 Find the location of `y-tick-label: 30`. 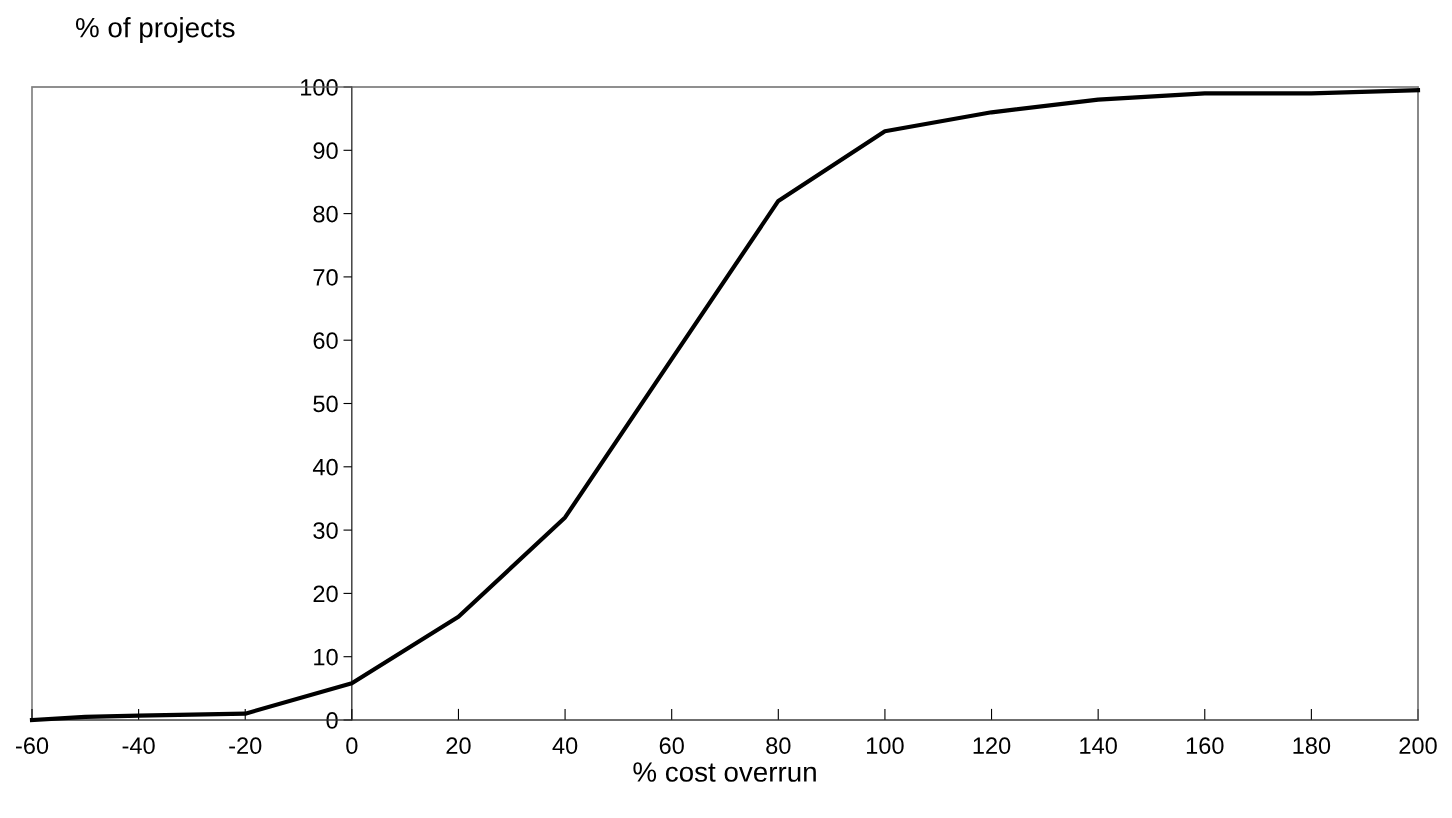

y-tick-label: 30 is located at coordinates (325, 530).